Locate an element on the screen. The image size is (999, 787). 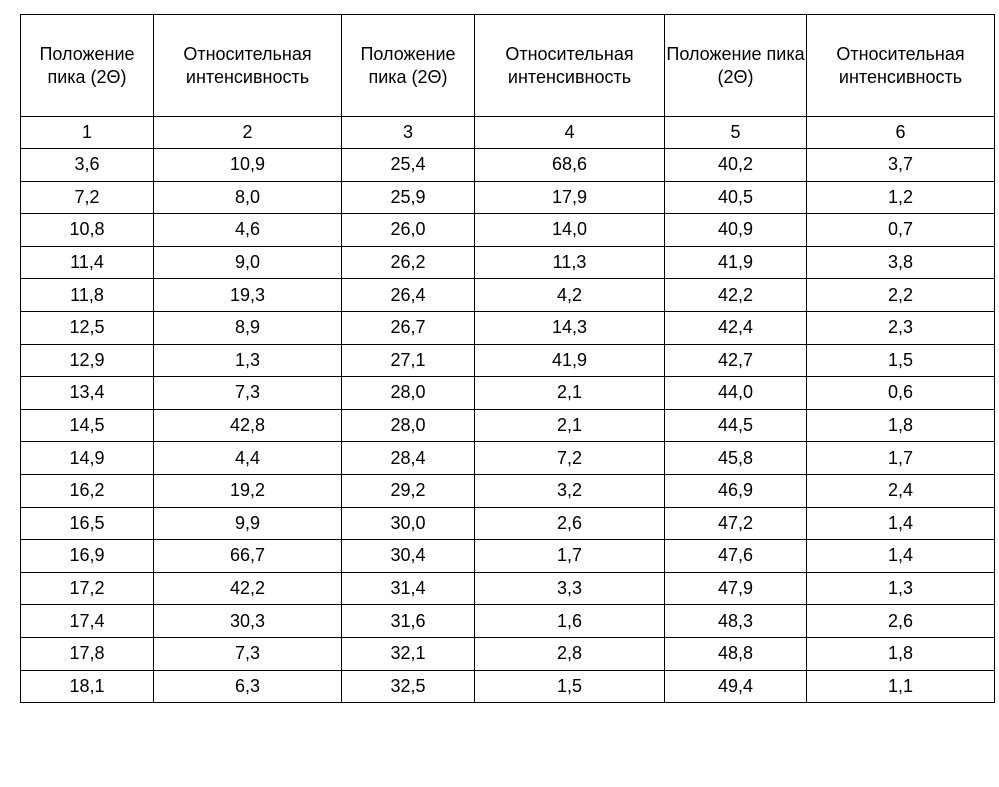
table-cell: 16,9 is located at coordinates (87, 556).